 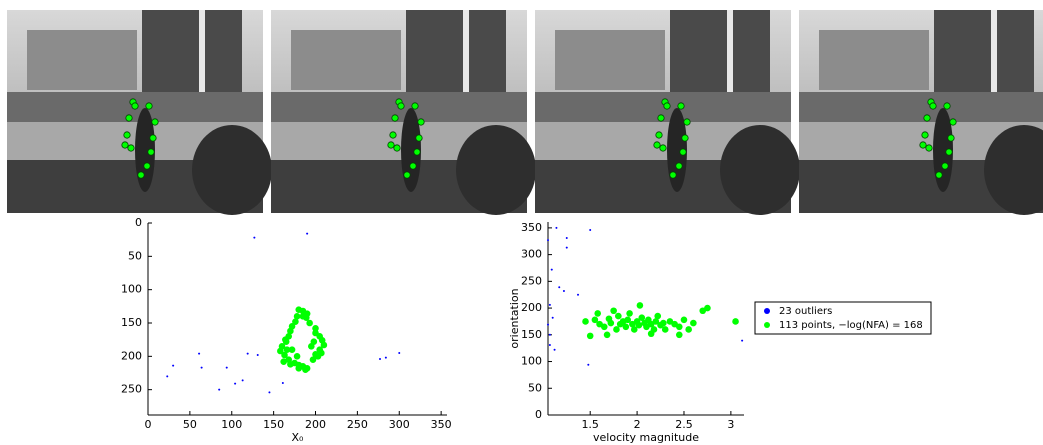 What do you see at coordinates (851, 325) in the screenshot?
I see `legend-label: 113 points, −log(NFA) = 168` at bounding box center [851, 325].